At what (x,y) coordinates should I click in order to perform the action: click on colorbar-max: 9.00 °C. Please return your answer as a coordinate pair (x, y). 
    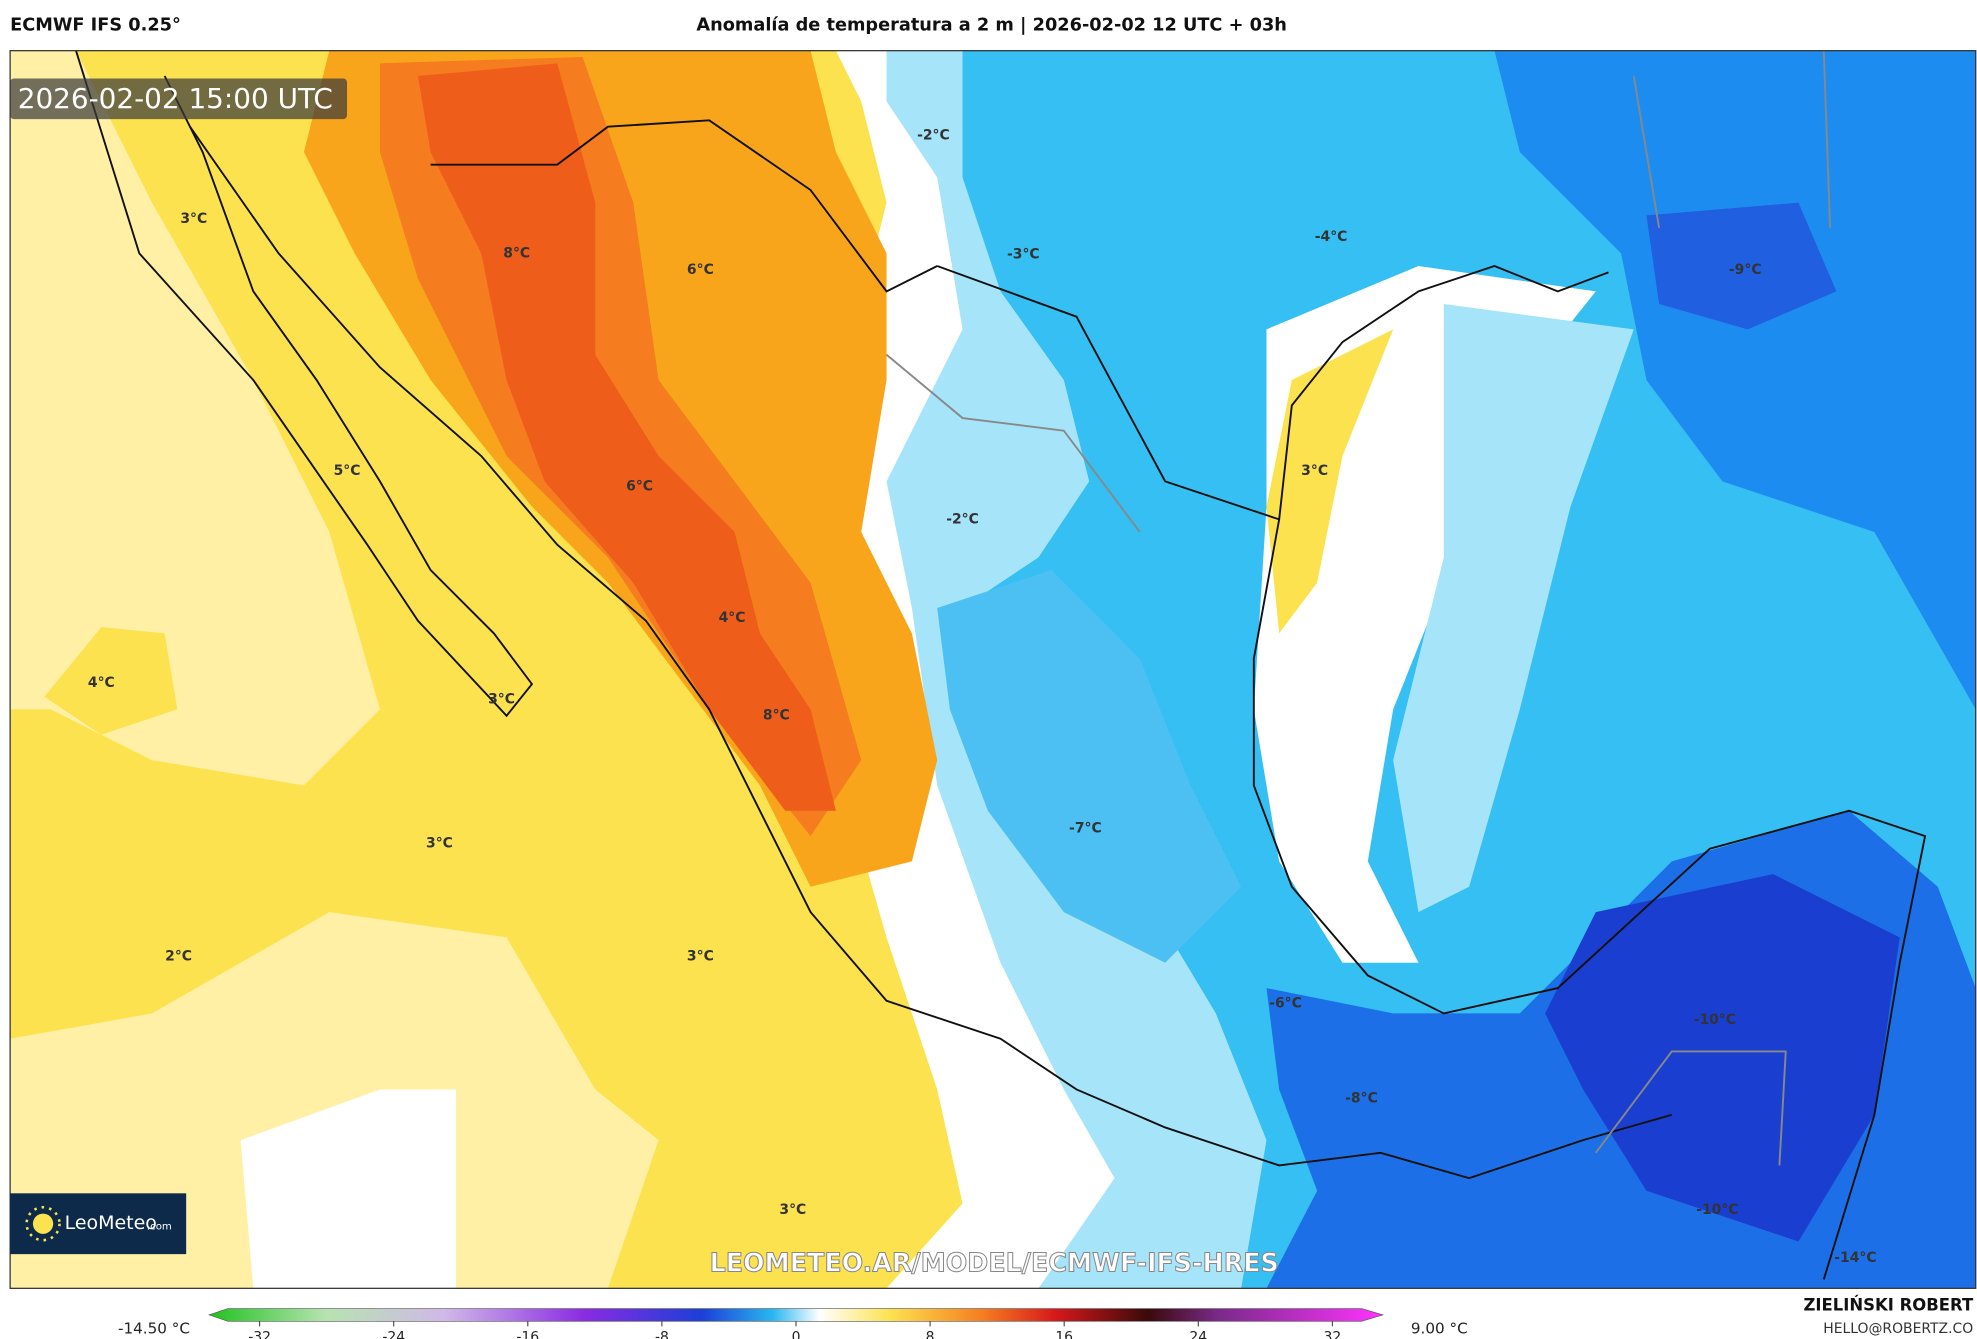
    Looking at the image, I should click on (1439, 1328).